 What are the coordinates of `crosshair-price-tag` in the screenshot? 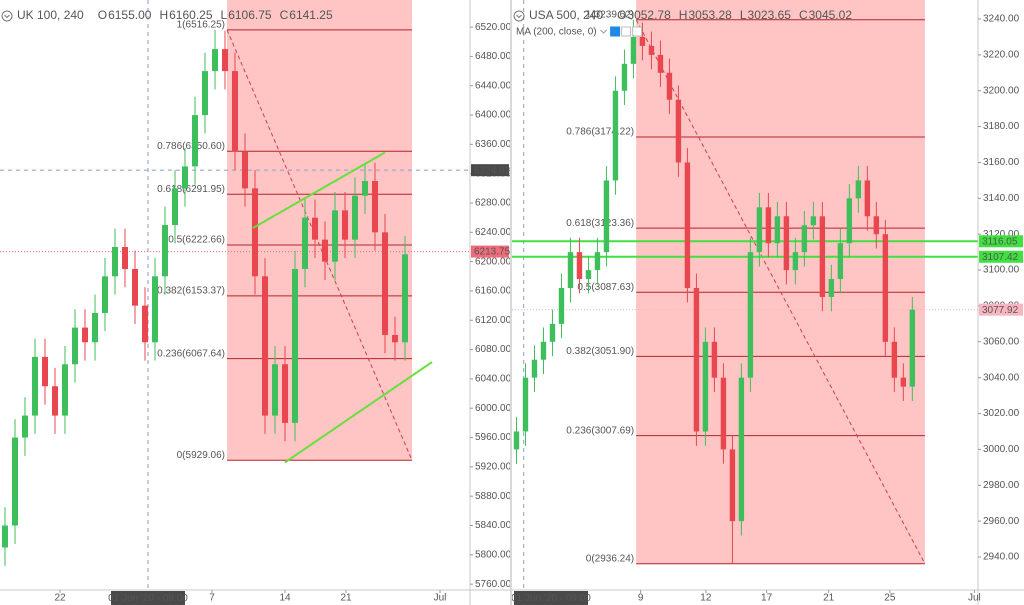 It's located at (490, 170).